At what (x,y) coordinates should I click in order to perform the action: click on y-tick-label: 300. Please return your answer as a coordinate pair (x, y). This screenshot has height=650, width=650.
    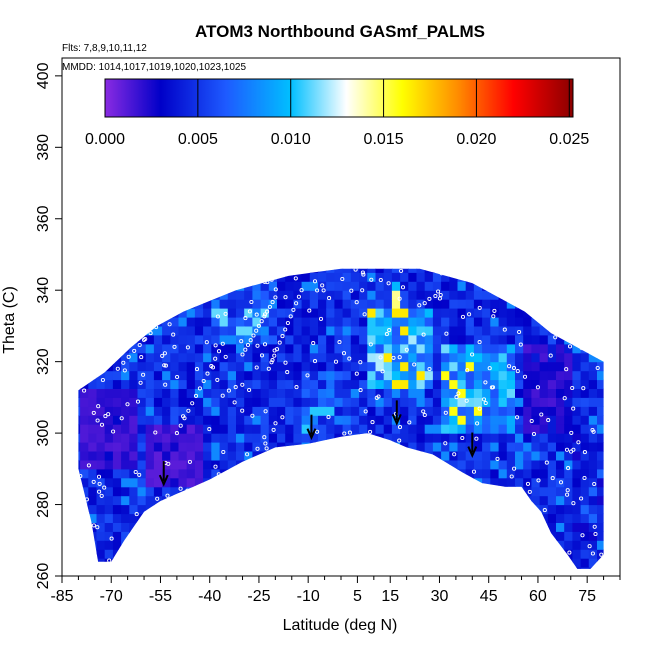
    Looking at the image, I should click on (43, 433).